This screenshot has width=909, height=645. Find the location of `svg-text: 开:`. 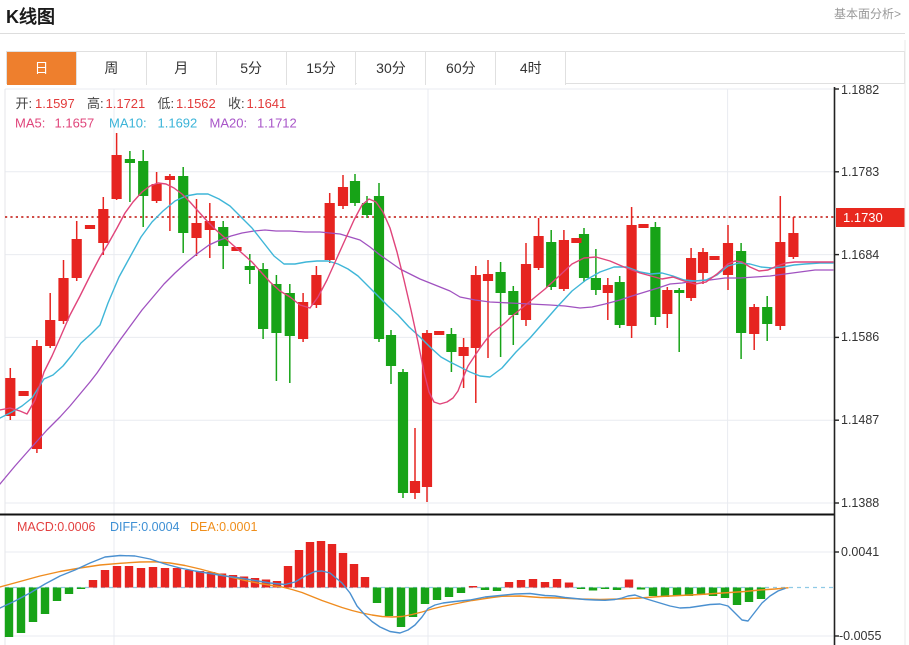

svg-text: 开: is located at coordinates (24, 103).